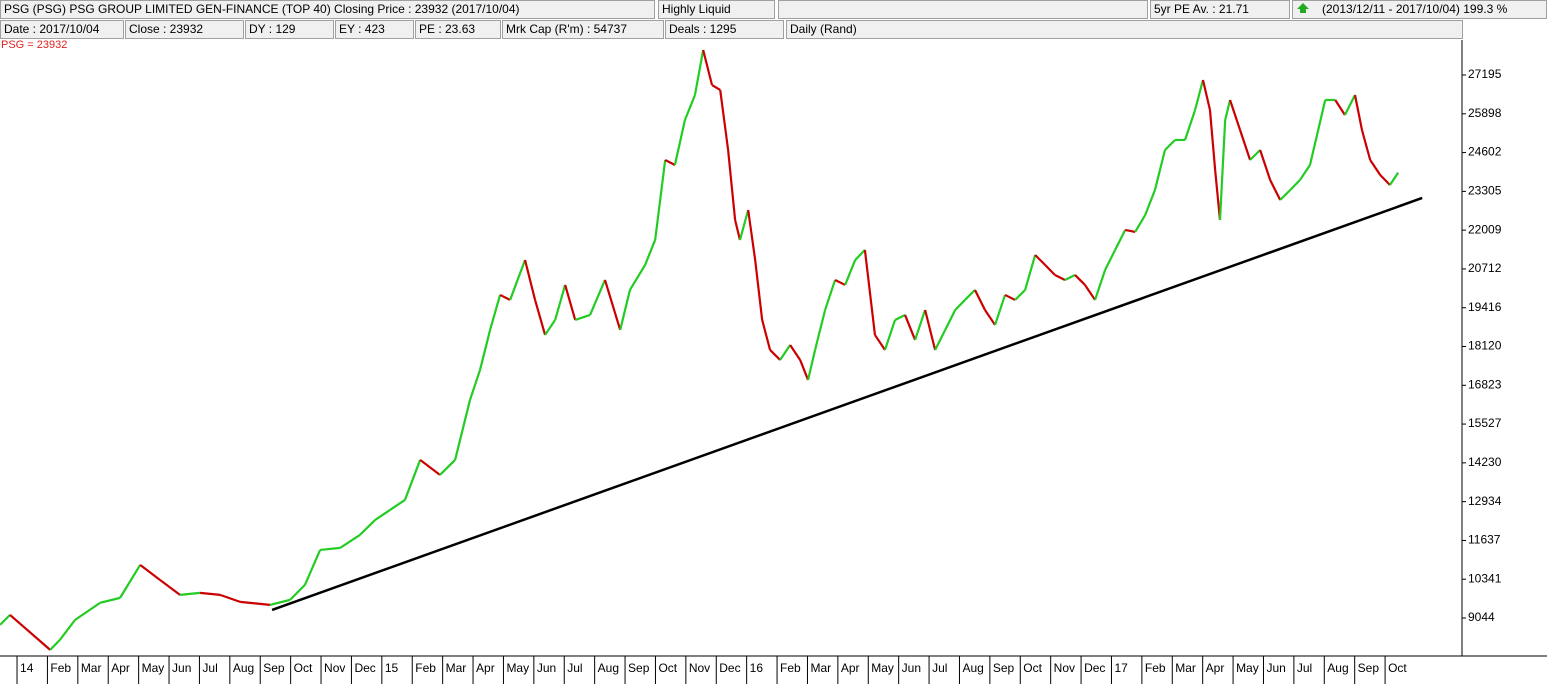 This screenshot has width=1547, height=684. What do you see at coordinates (1485, 268) in the screenshot?
I see `y-tick-label: 20712` at bounding box center [1485, 268].